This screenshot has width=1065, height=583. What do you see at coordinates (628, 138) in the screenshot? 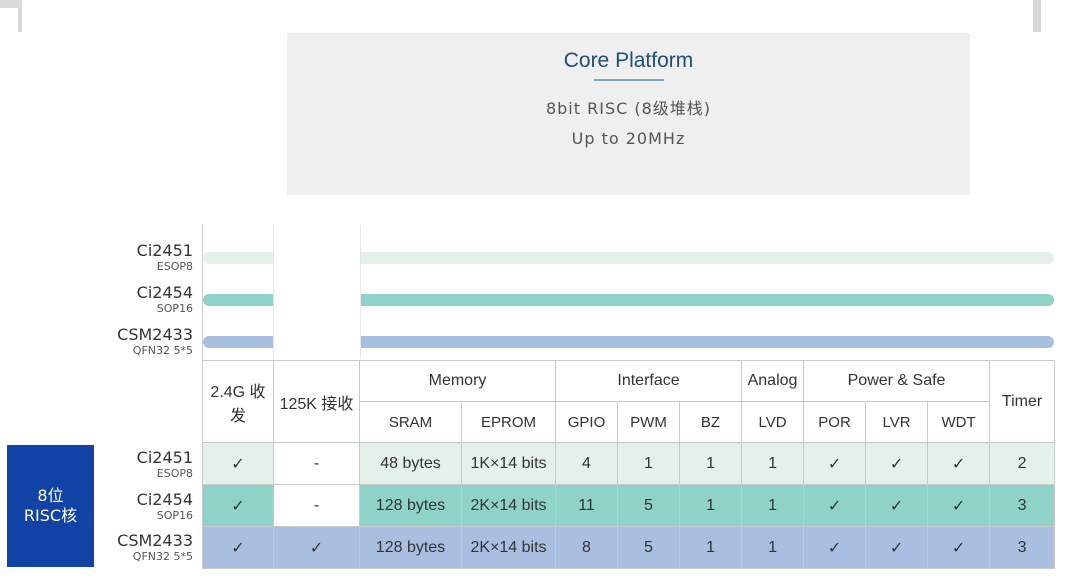
I see `core-spec-frequency: Up to 20MHz` at bounding box center [628, 138].